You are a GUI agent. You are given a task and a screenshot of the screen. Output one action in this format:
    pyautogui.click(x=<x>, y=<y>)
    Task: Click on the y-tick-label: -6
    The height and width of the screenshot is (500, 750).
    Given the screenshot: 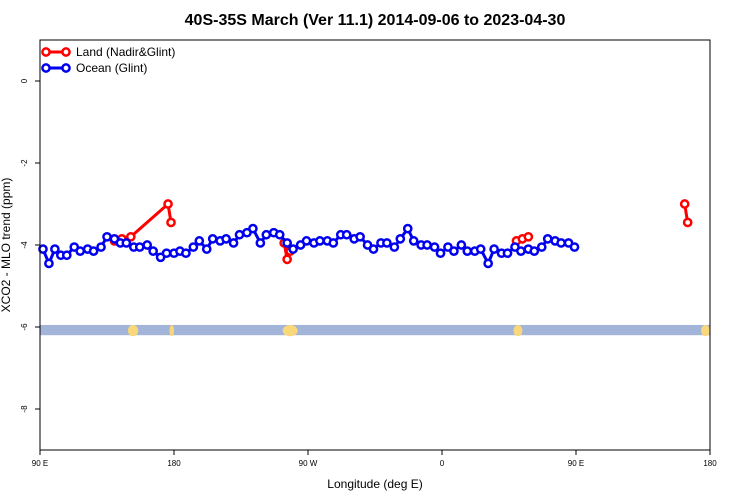 What is the action you would take?
    pyautogui.click(x=24, y=327)
    